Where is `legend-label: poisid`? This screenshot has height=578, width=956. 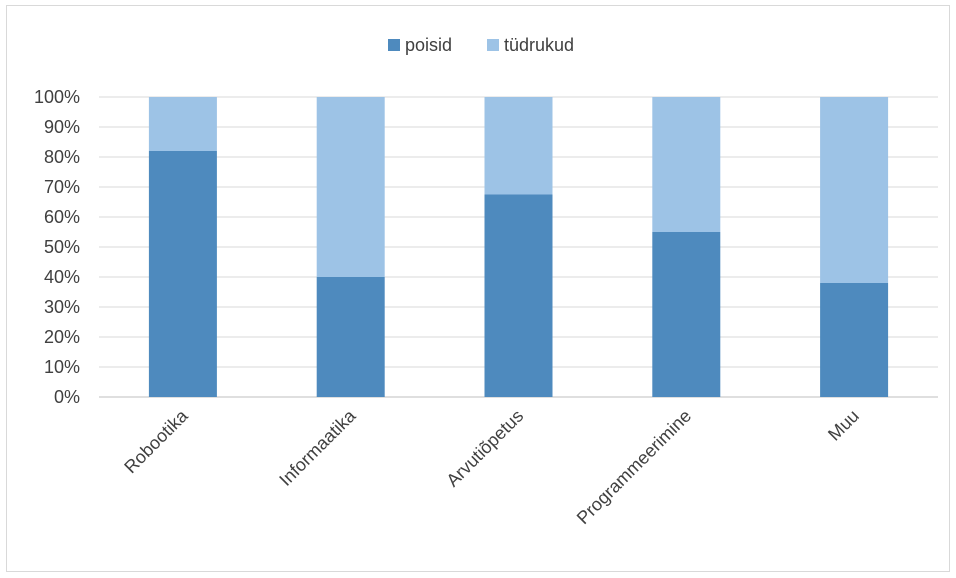
legend-label: poisid is located at coordinates (428, 45).